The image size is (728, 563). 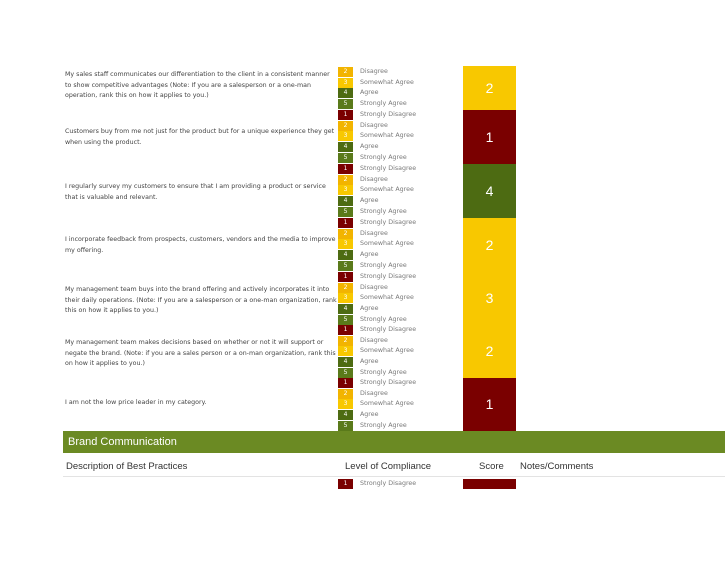 I want to click on column-header-score: Score, so click(x=491, y=466).